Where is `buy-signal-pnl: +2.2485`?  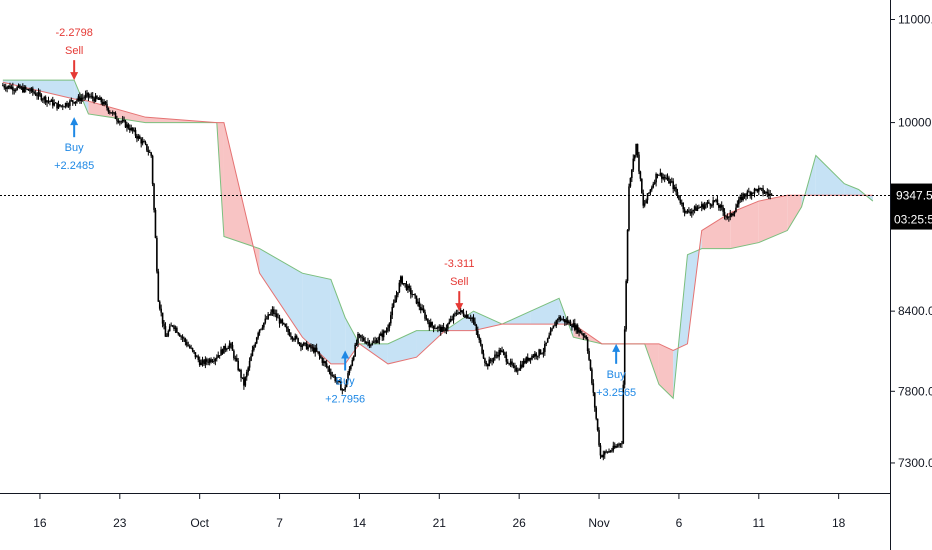
buy-signal-pnl: +2.2485 is located at coordinates (74, 166).